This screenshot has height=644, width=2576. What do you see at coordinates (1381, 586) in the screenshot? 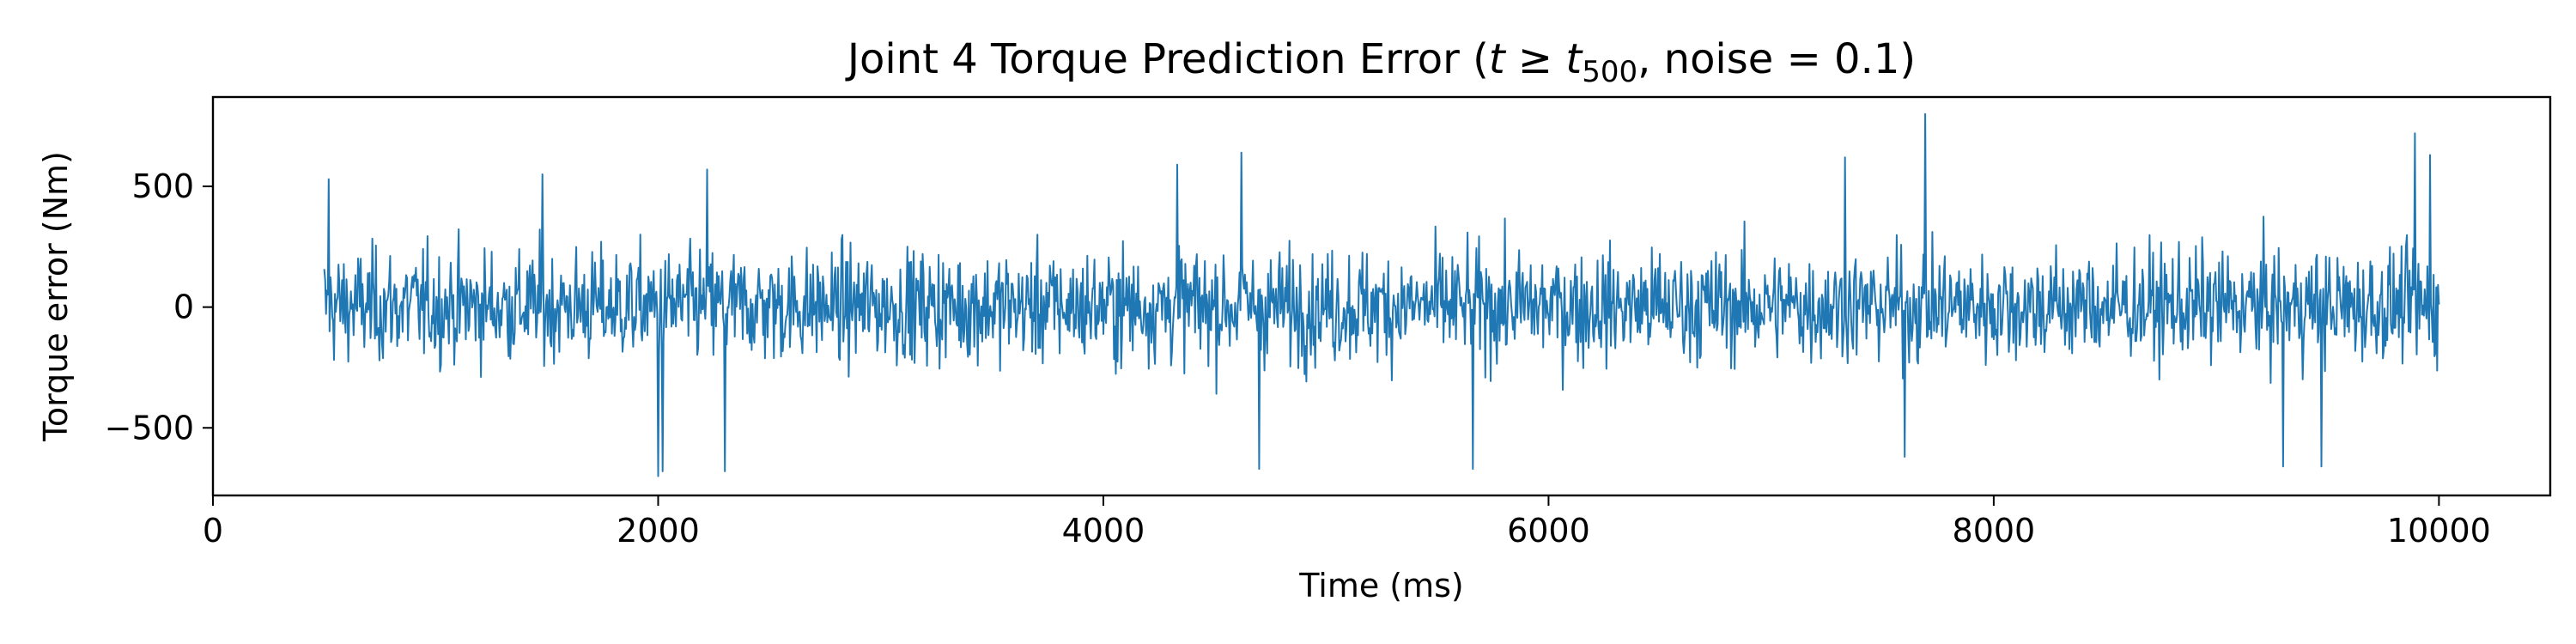
I see `x-axis-label: Time (ms)` at bounding box center [1381, 586].